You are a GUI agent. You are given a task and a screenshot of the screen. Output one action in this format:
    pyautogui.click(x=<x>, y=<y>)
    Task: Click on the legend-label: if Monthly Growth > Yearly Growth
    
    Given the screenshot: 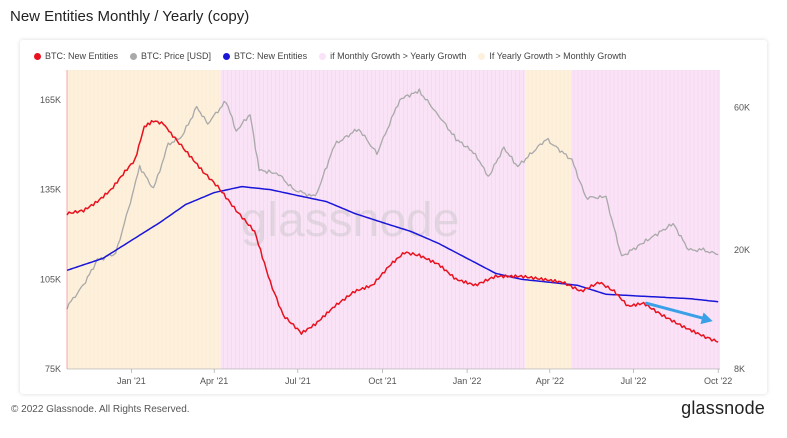 What is the action you would take?
    pyautogui.click(x=398, y=56)
    